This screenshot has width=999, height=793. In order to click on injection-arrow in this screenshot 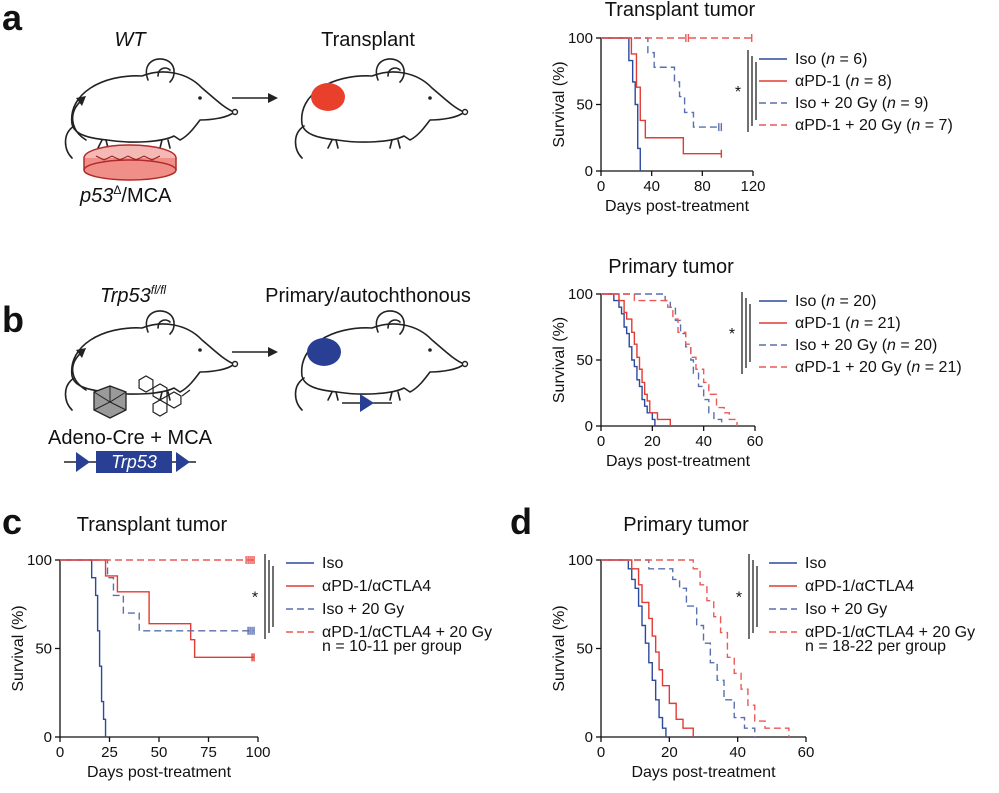, I will do `click(79, 120)`.